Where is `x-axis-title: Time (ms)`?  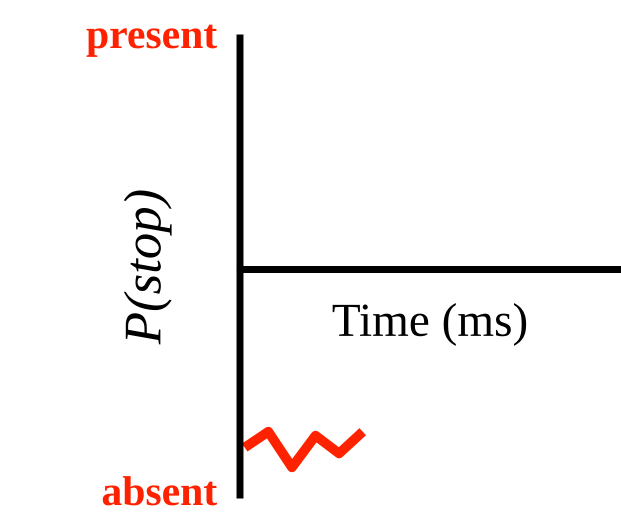
x-axis-title: Time (ms) is located at coordinates (429, 324).